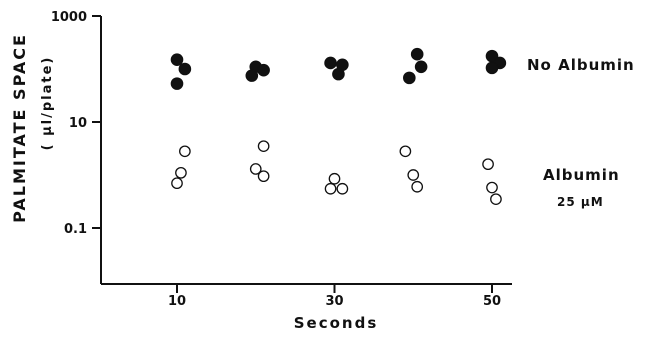  What do you see at coordinates (336, 323) in the screenshot?
I see `x-axis-label: Seconds` at bounding box center [336, 323].